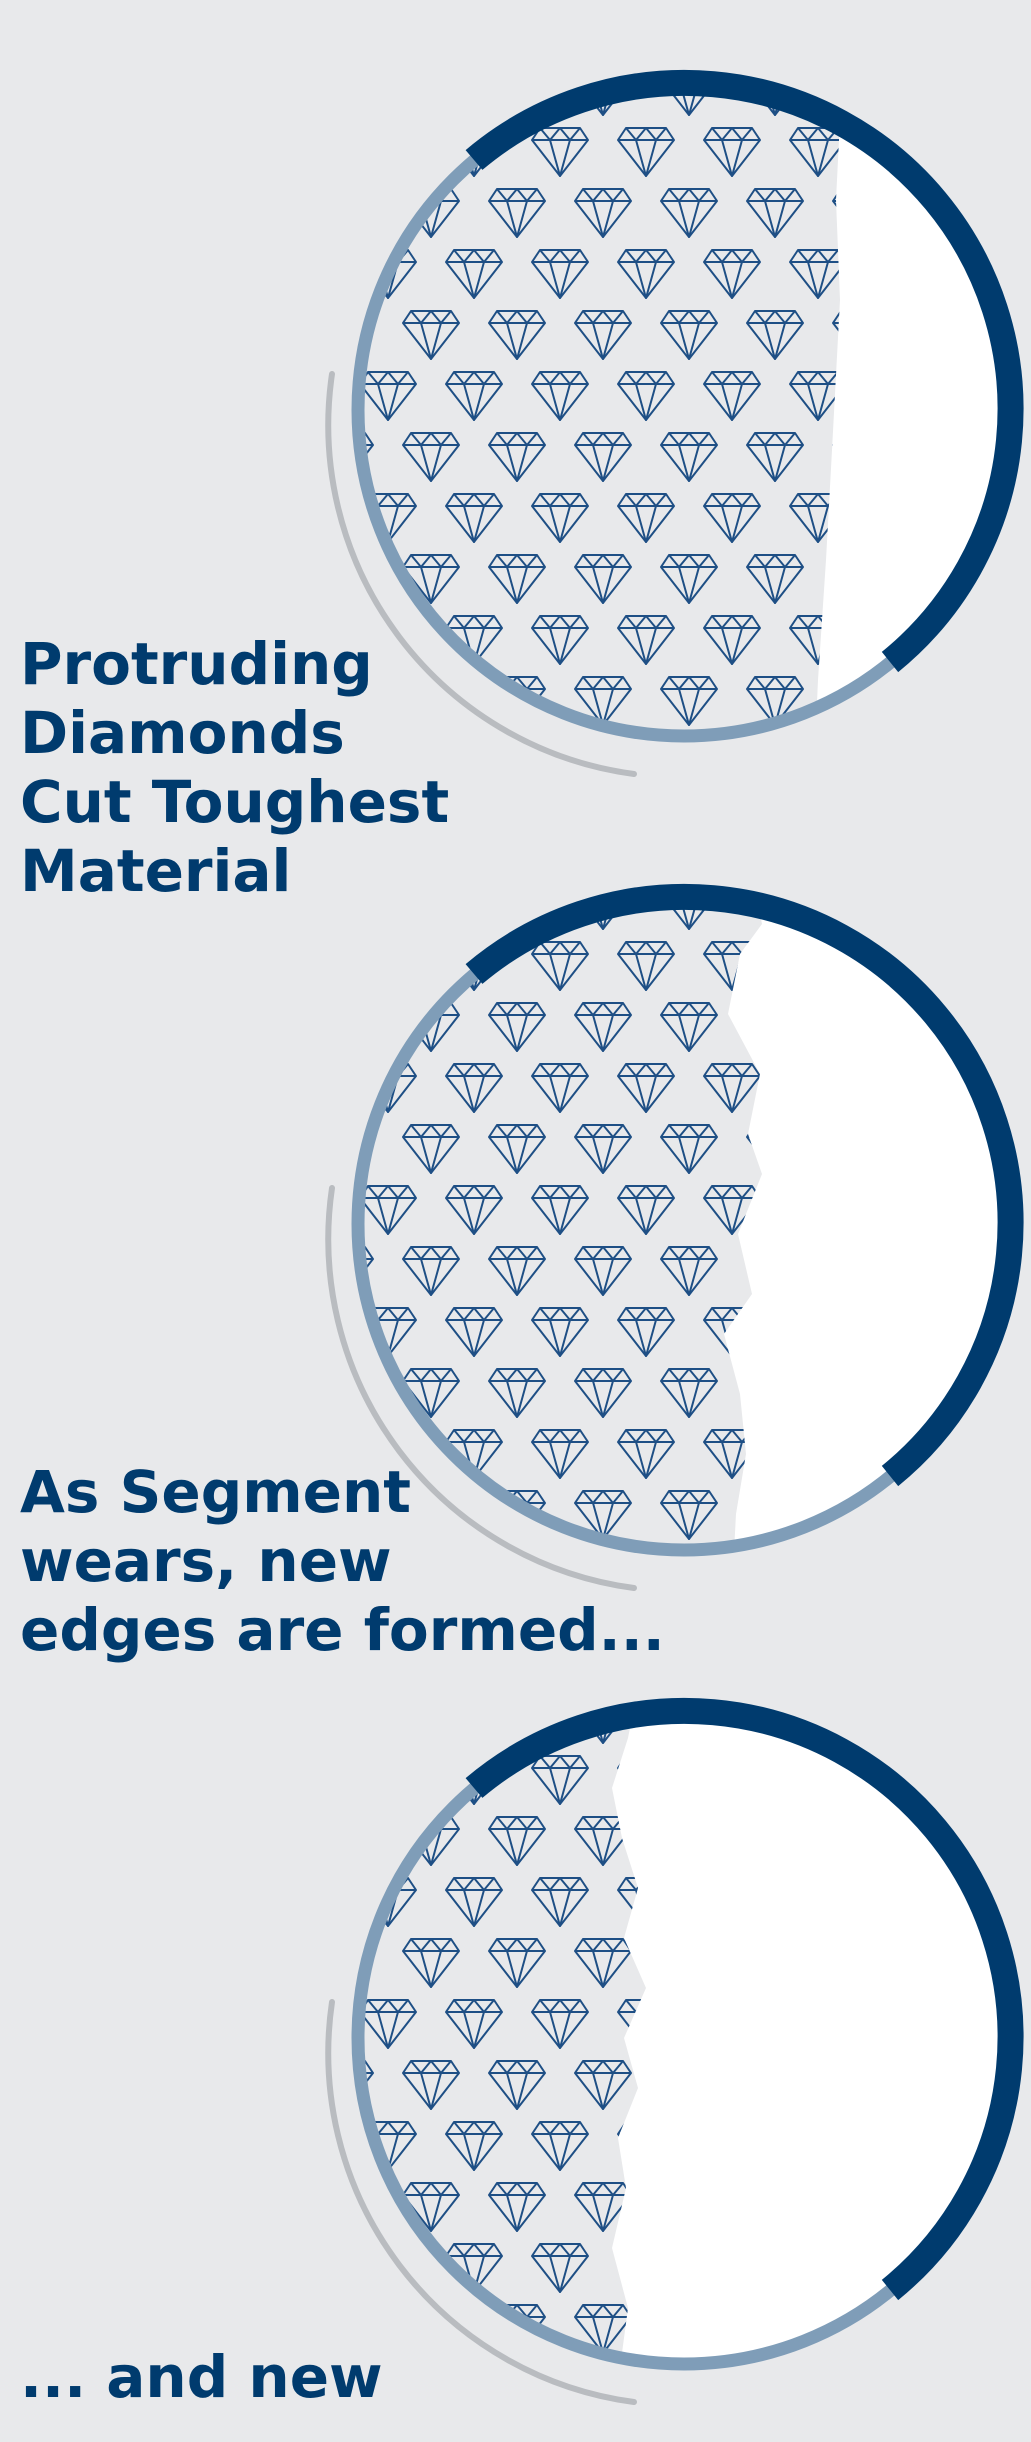 This screenshot has height=2442, width=1031. Describe the element at coordinates (201, 2377) in the screenshot. I see `stage-caption: ... and new` at that location.